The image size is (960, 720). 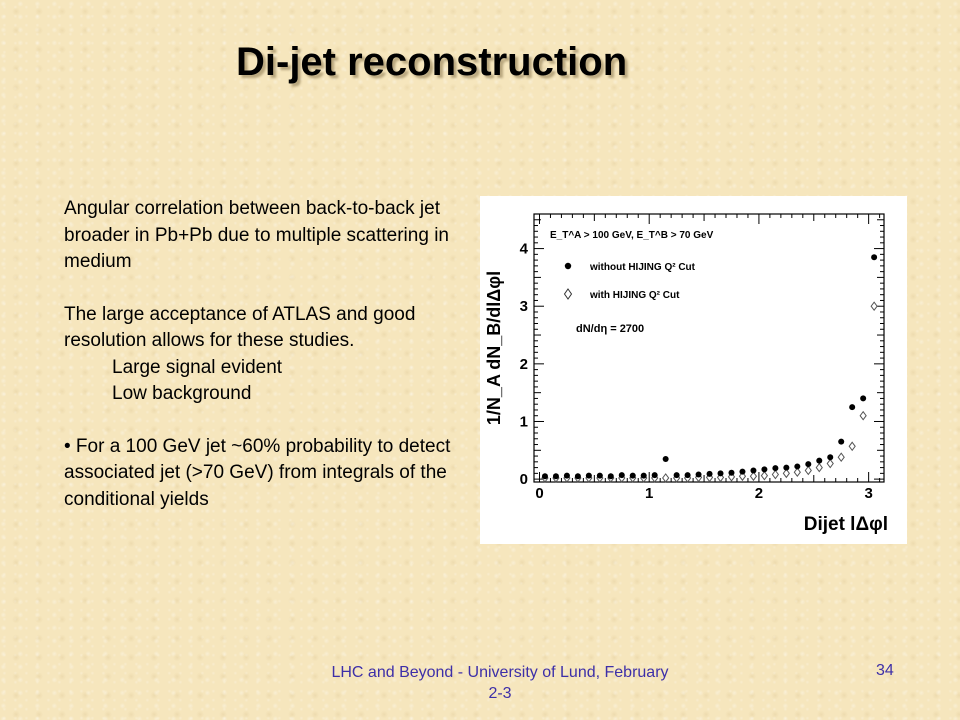 I want to click on legend-label-with-cut: with HIJING Q² Cut, so click(x=634, y=295).